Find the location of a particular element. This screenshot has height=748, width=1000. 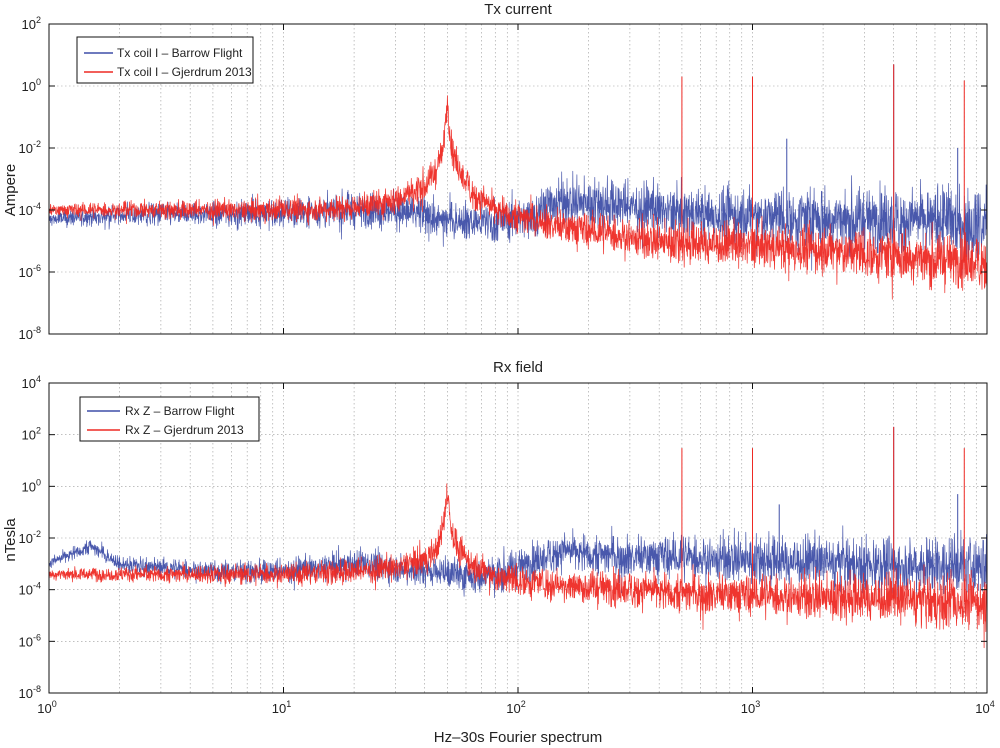

rx-field-legend-box is located at coordinates (169, 419).